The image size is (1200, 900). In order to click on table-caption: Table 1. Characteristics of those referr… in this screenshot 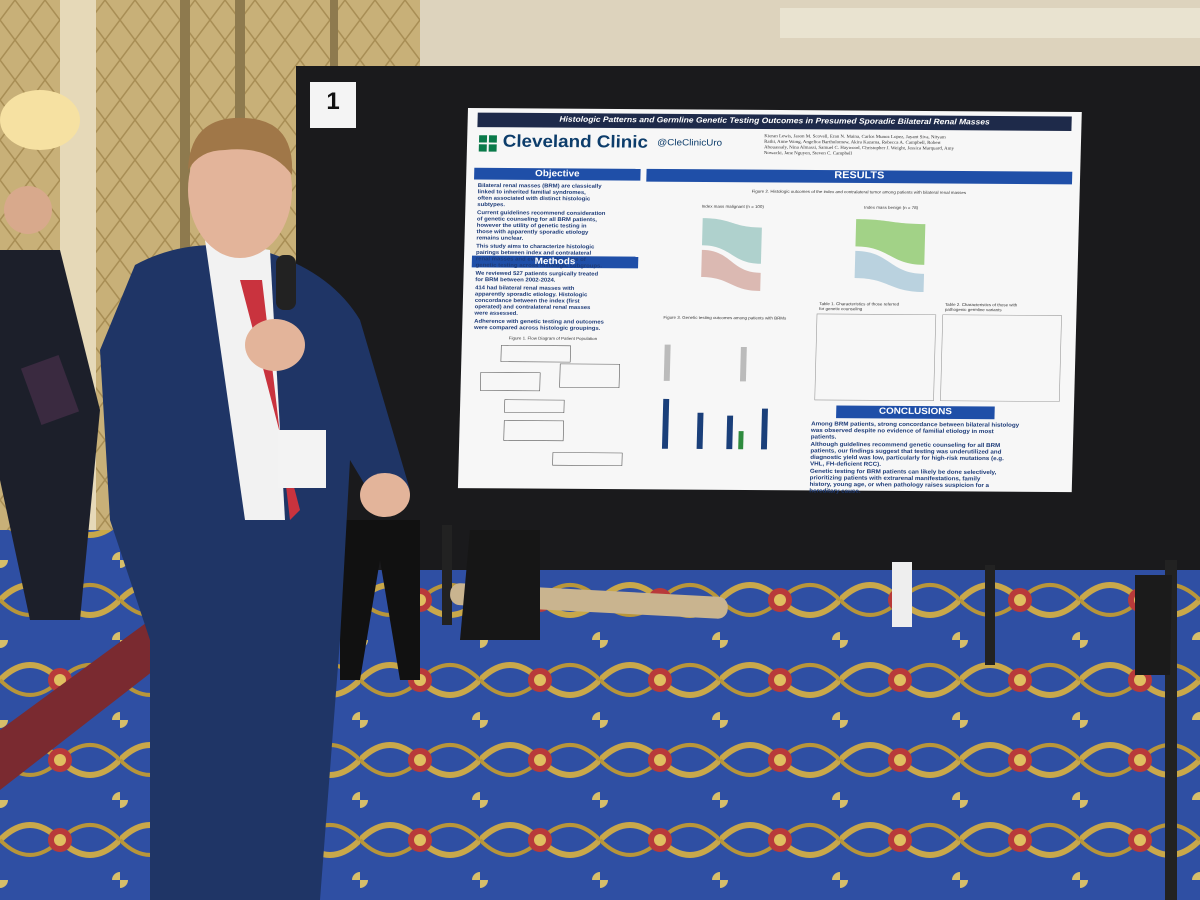, I will do `click(859, 306)`.